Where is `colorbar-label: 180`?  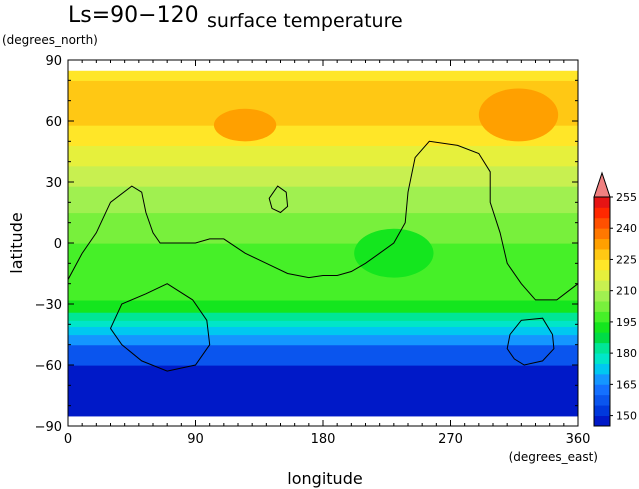 colorbar-label: 180 is located at coordinates (626, 353).